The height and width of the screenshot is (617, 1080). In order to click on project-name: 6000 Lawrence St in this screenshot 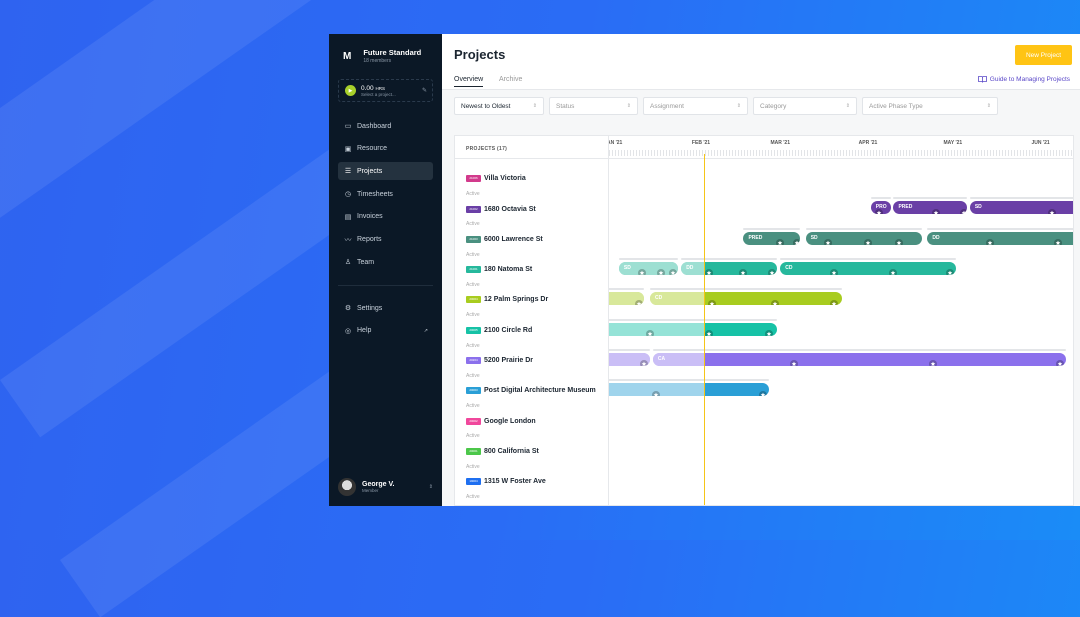, I will do `click(513, 239)`.